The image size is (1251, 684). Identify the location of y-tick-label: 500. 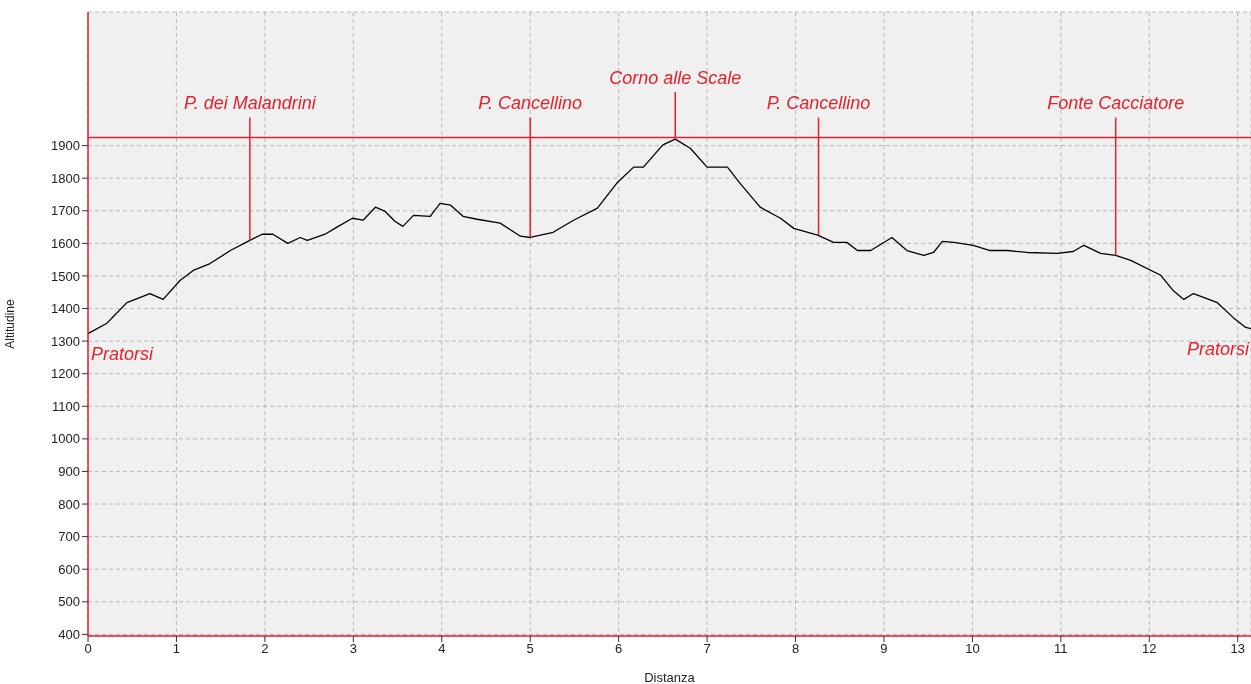
(69, 602).